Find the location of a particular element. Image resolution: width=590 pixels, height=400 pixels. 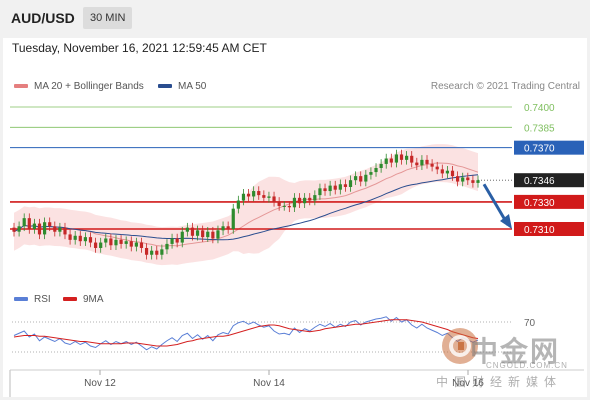

ma50-label: MA 50 is located at coordinates (192, 86).